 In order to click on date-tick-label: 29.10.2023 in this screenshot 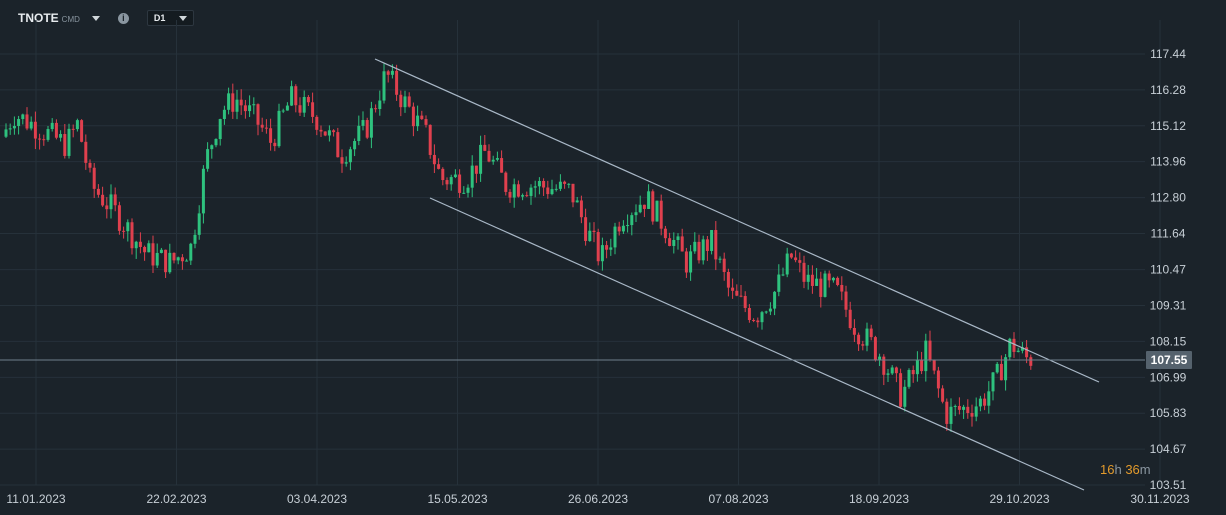, I will do `click(1019, 499)`.